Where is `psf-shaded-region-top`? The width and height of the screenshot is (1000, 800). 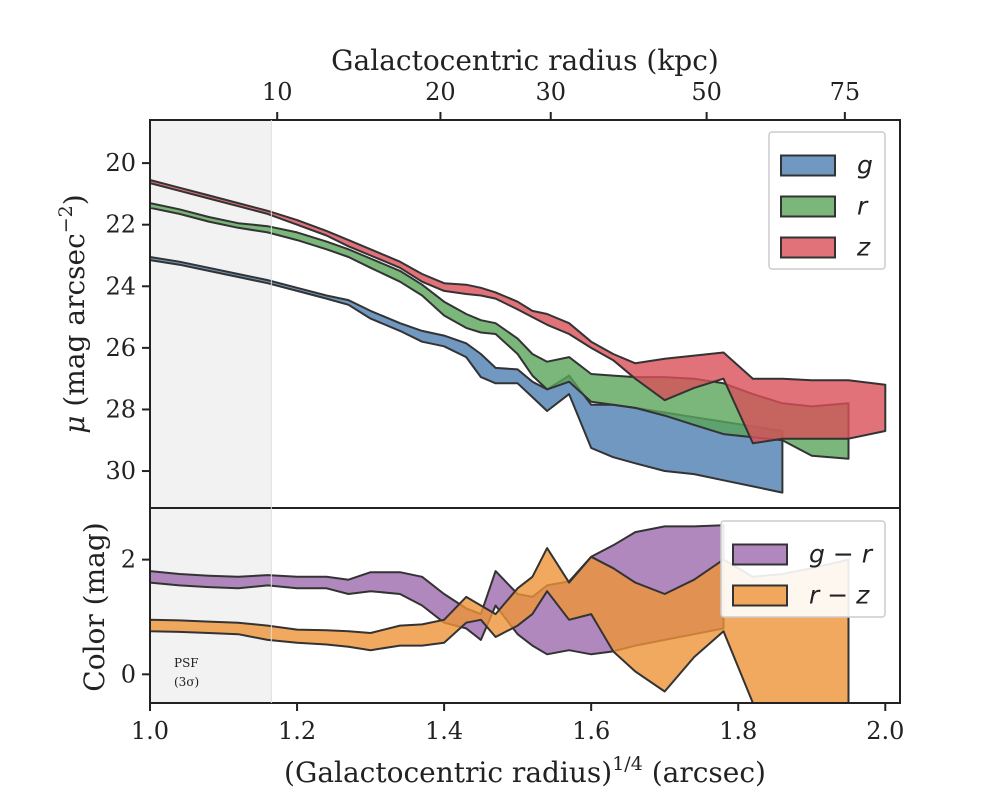 psf-shaded-region-top is located at coordinates (211, 314).